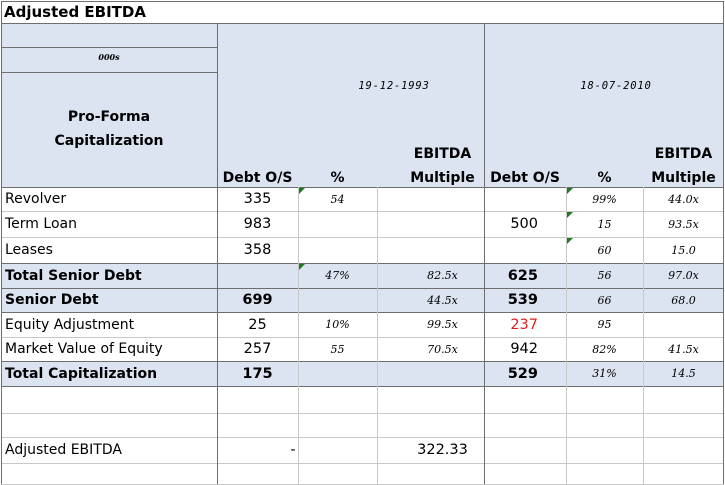 Image resolution: width=725 pixels, height=485 pixels. Describe the element at coordinates (257, 250) in the screenshot. I see `cell-debt-1993: 358` at that location.